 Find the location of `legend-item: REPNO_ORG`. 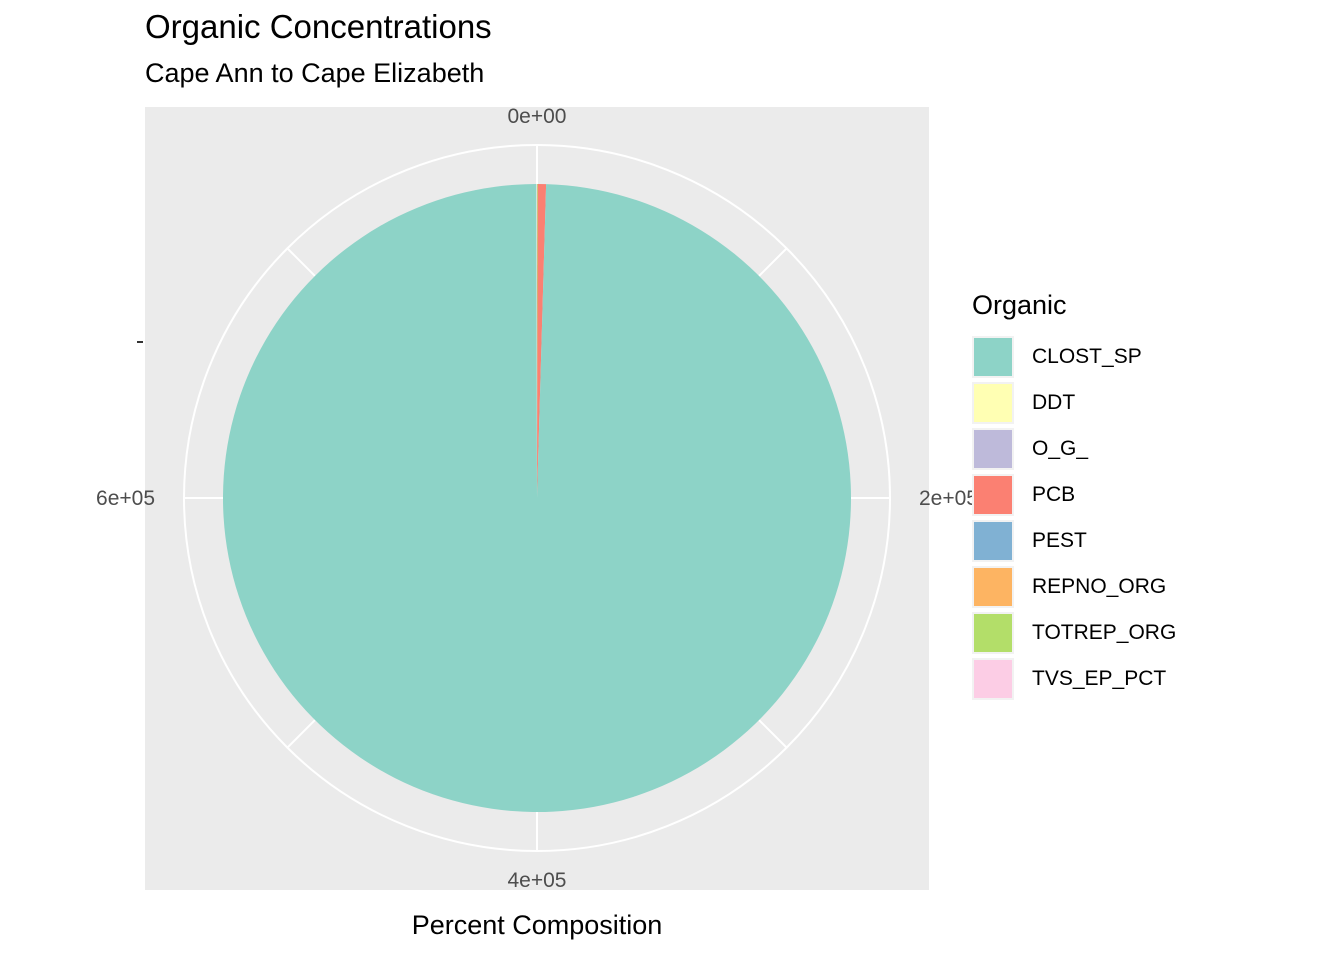

legend-item: REPNO_ORG is located at coordinates (1074, 587).